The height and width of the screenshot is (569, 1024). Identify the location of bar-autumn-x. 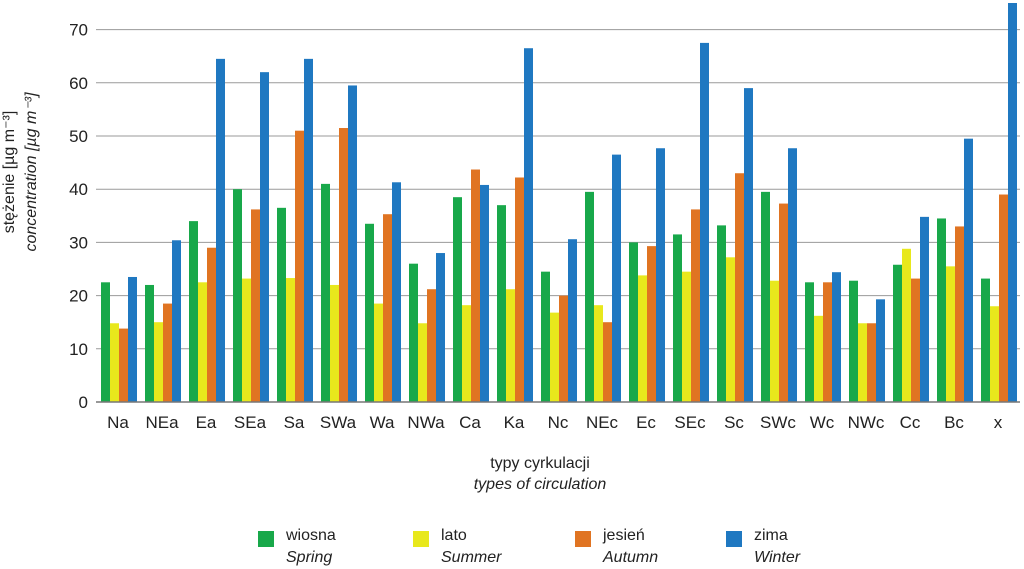
(1003, 298).